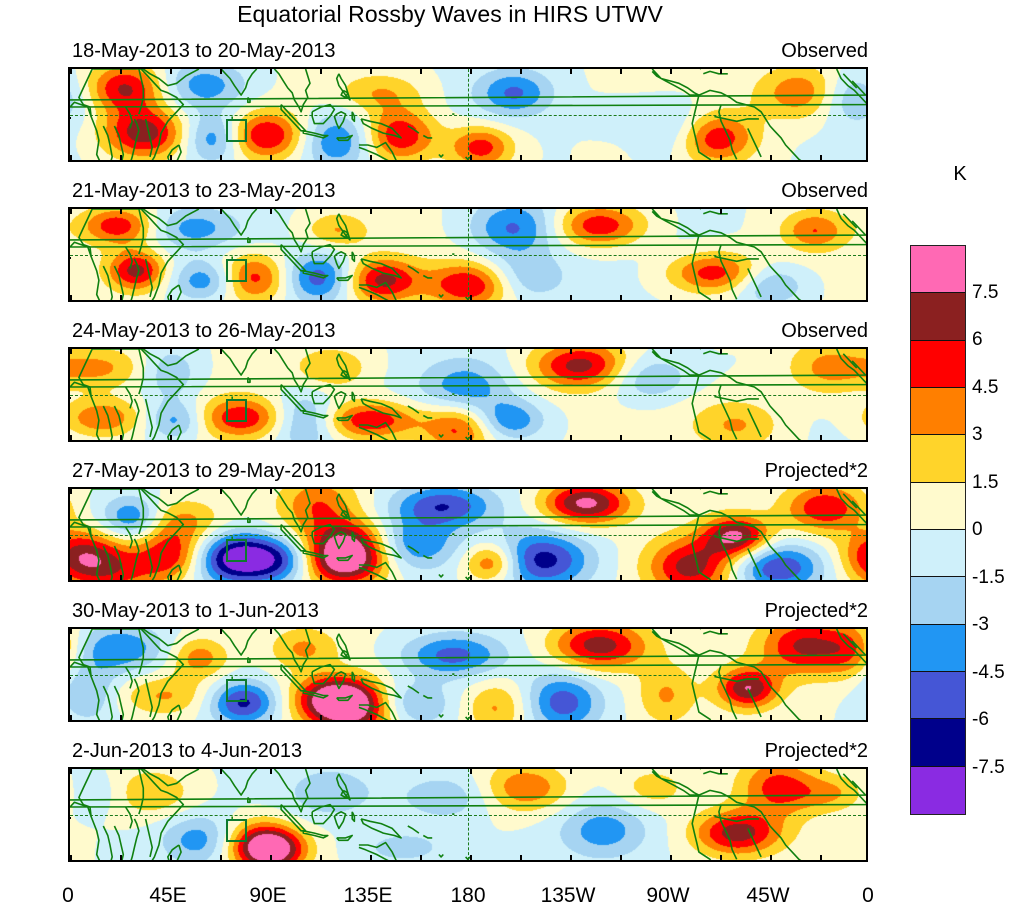  Describe the element at coordinates (980, 624) in the screenshot. I see `colorbar-tick-label: -3` at that location.